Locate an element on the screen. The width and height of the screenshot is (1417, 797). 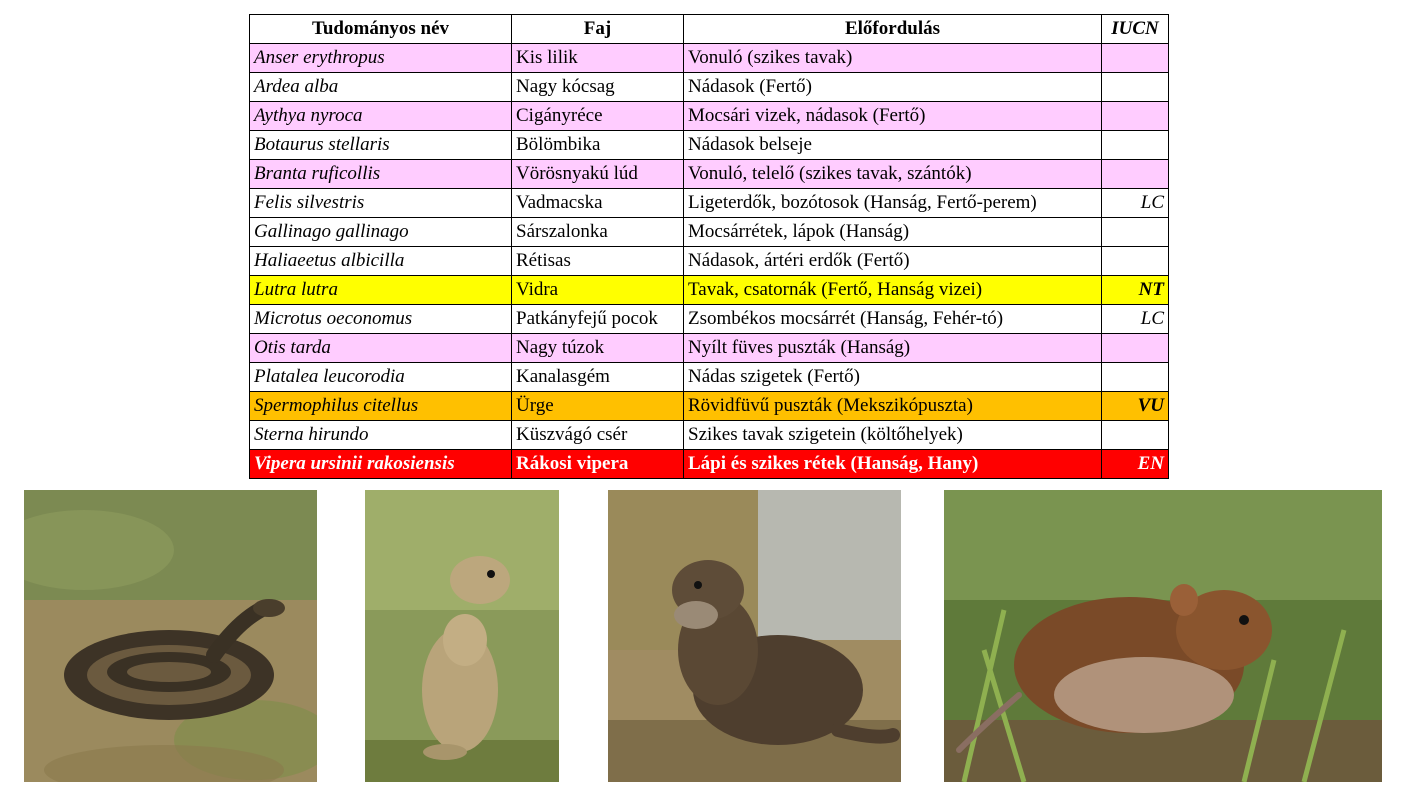
cell-species: Küszvágó csér is located at coordinates (597, 435).